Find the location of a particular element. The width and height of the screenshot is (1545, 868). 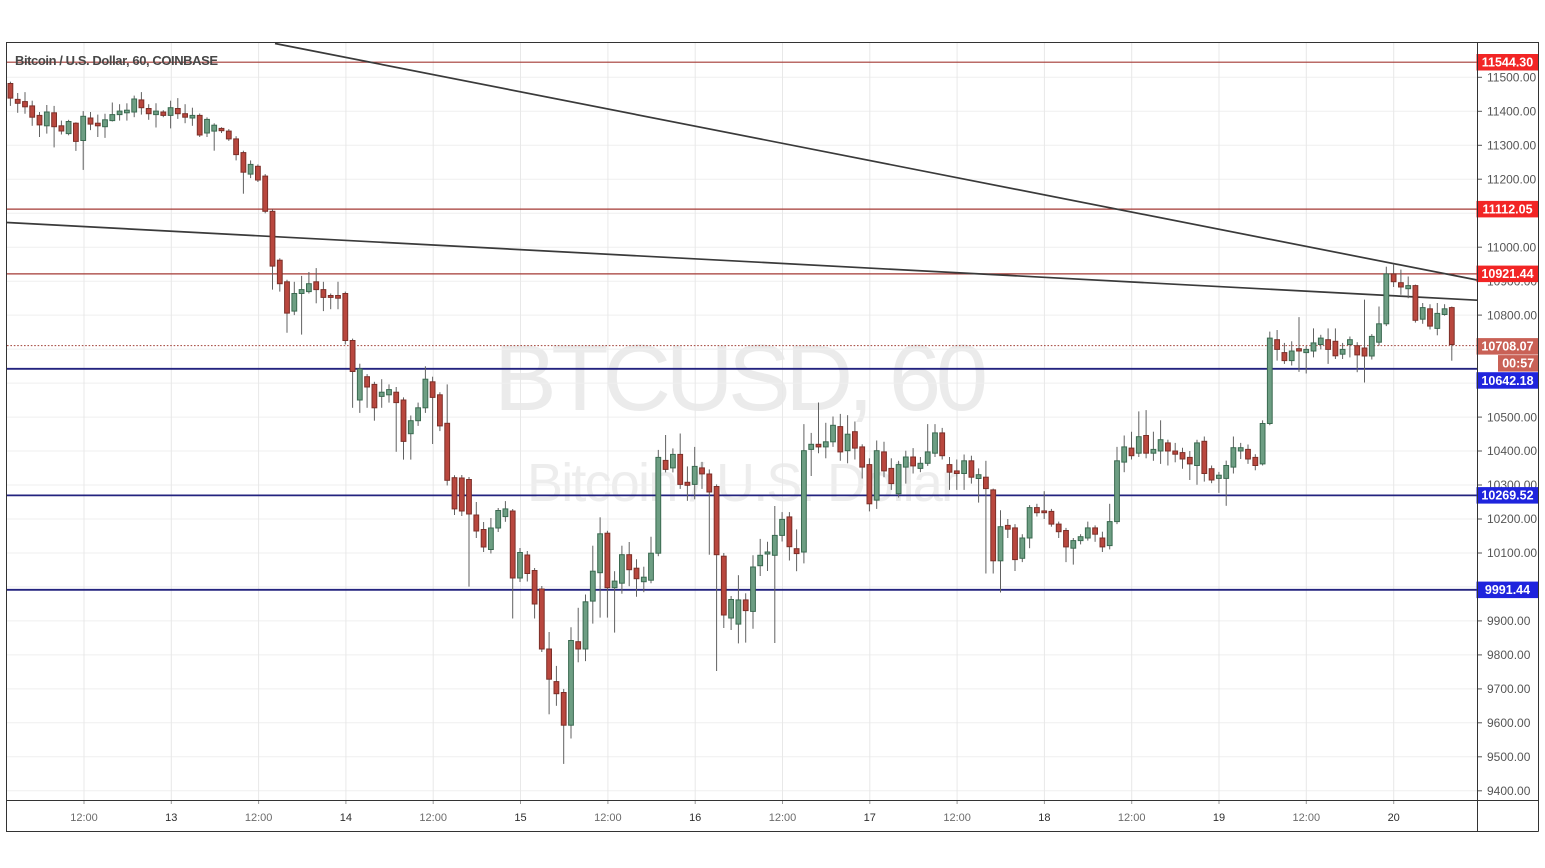

svg-text: Bitcoin / U.S. Dollar is located at coordinates (743, 483).